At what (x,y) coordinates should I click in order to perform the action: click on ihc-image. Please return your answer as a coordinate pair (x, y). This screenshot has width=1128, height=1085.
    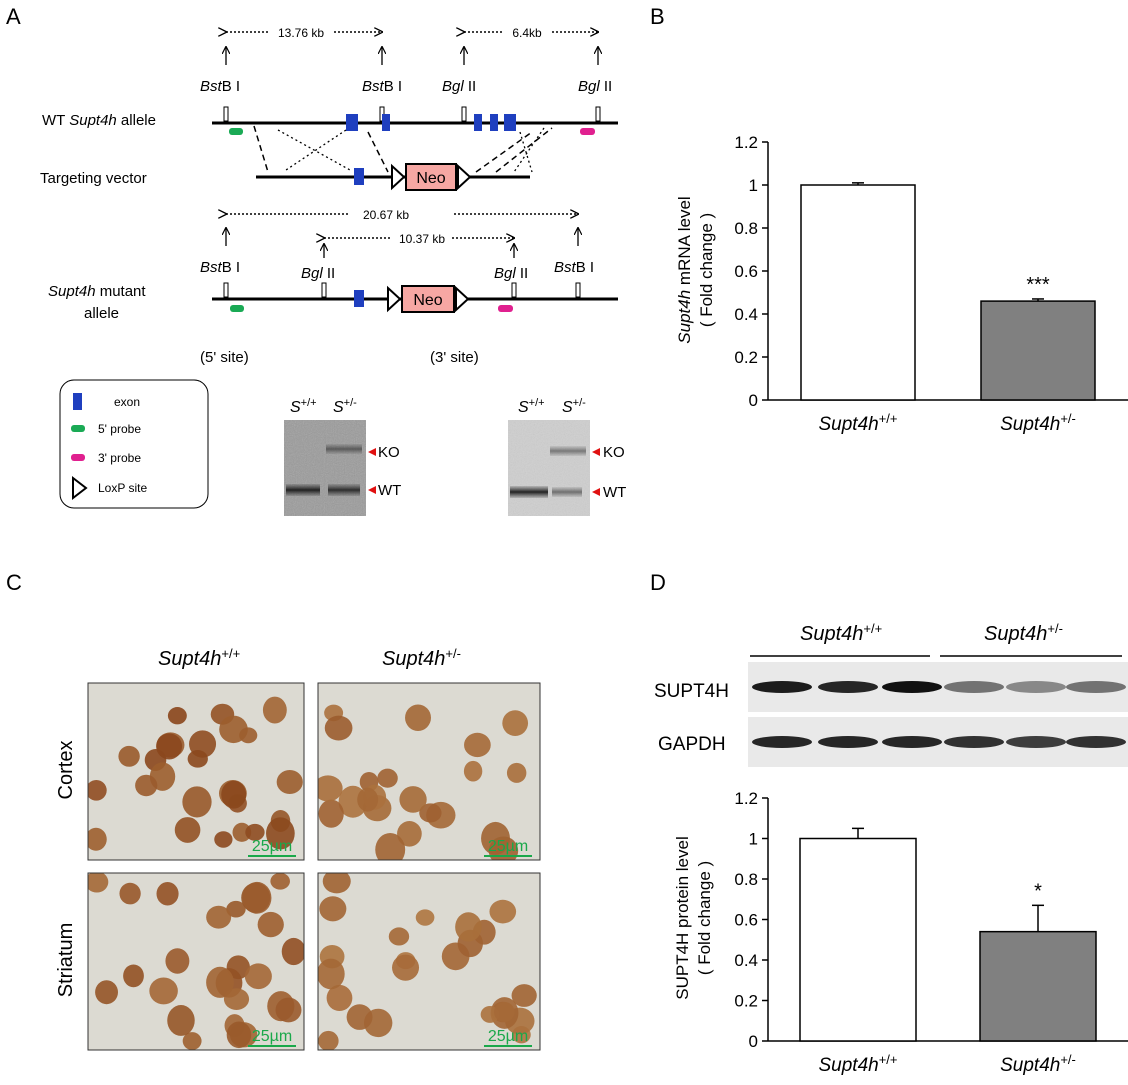
    Looking at the image, I should click on (429, 771).